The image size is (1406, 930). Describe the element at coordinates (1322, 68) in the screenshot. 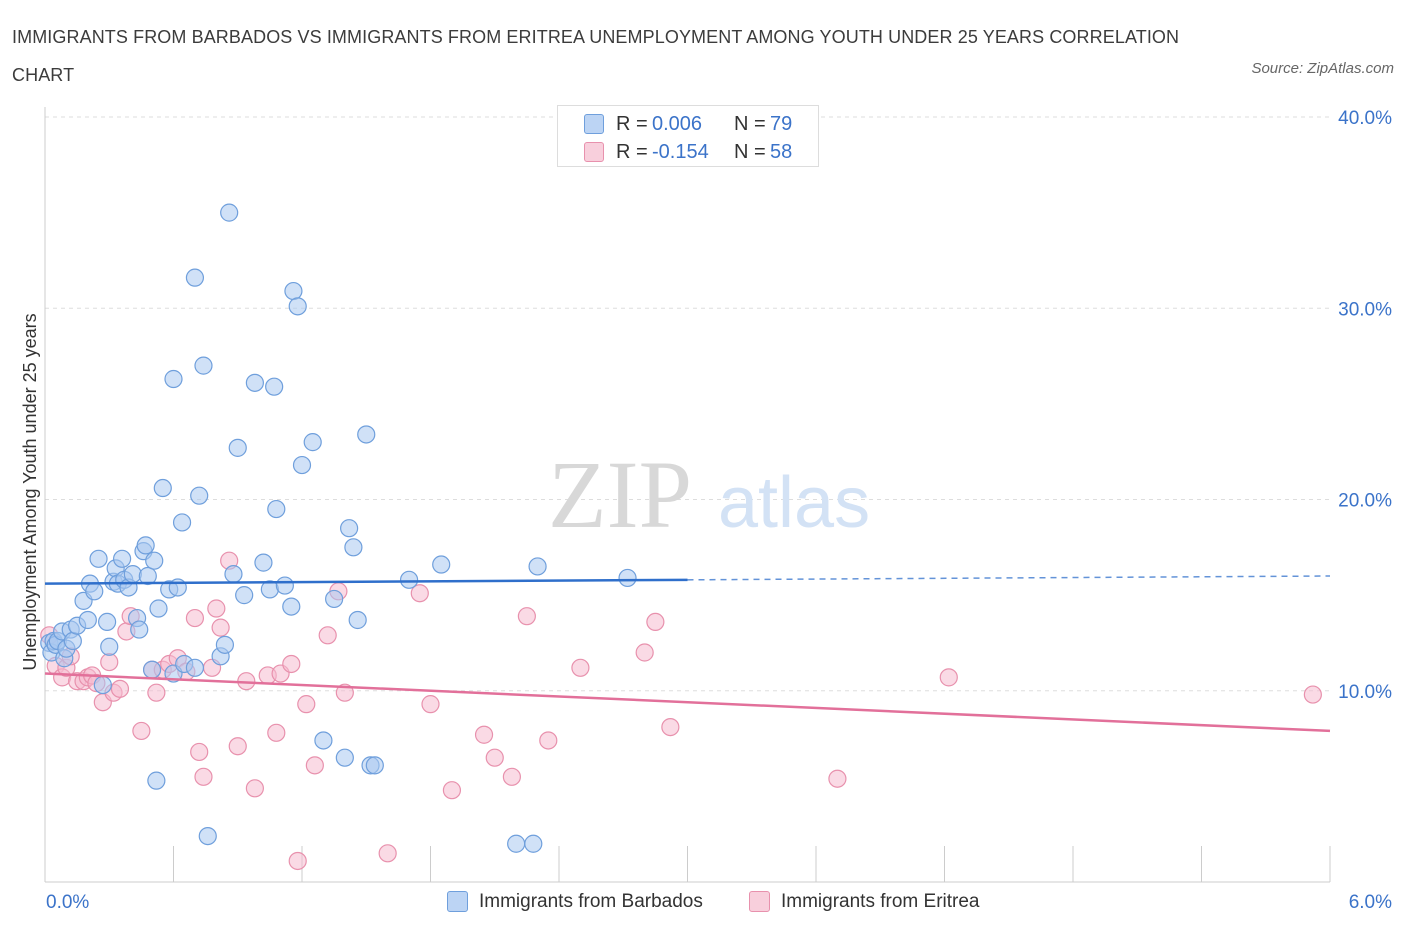

I see `source-credit: Source: ZipAtlas.com` at that location.